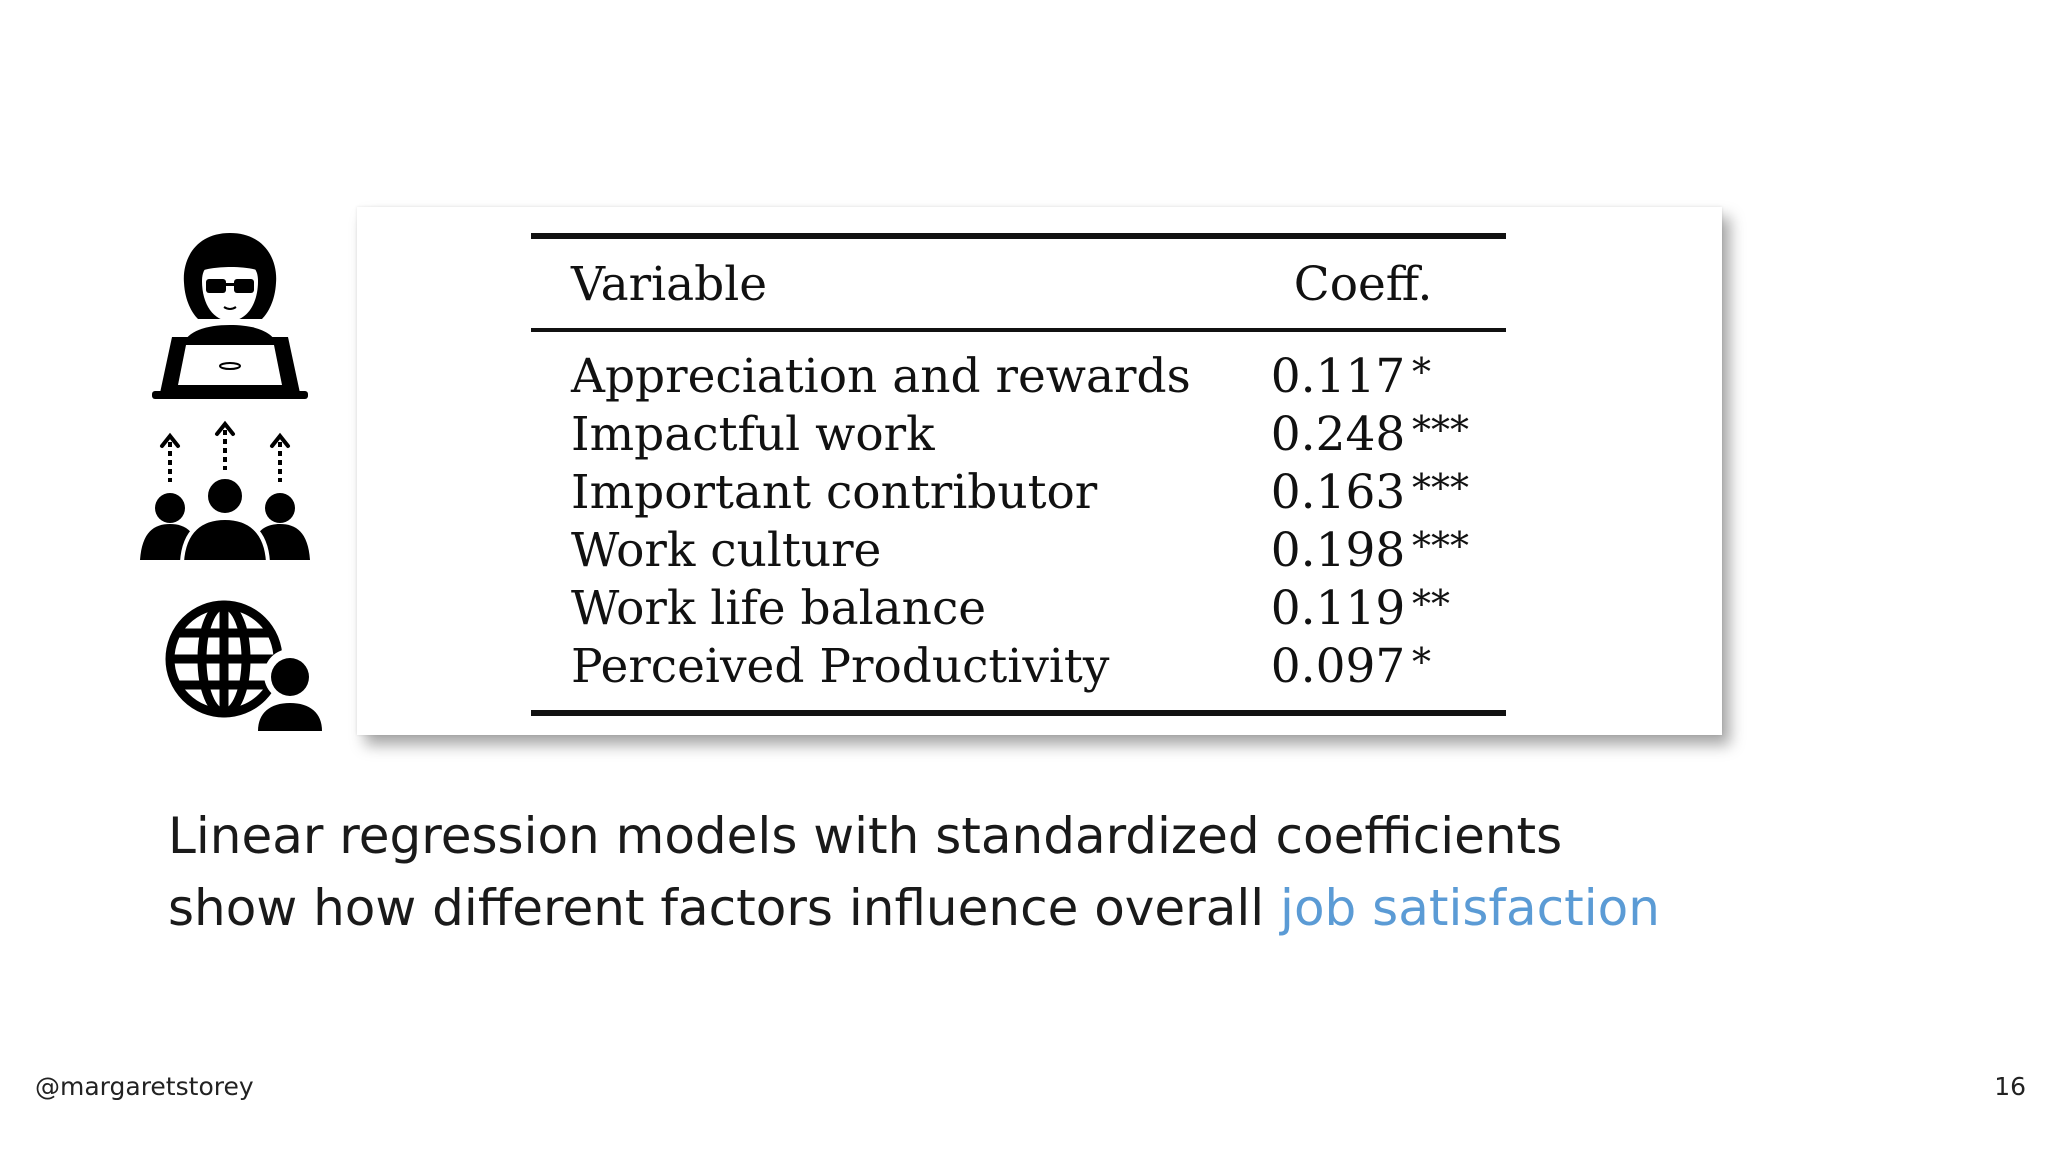  What do you see at coordinates (861, 282) in the screenshot?
I see `variable-header: Variable` at bounding box center [861, 282].